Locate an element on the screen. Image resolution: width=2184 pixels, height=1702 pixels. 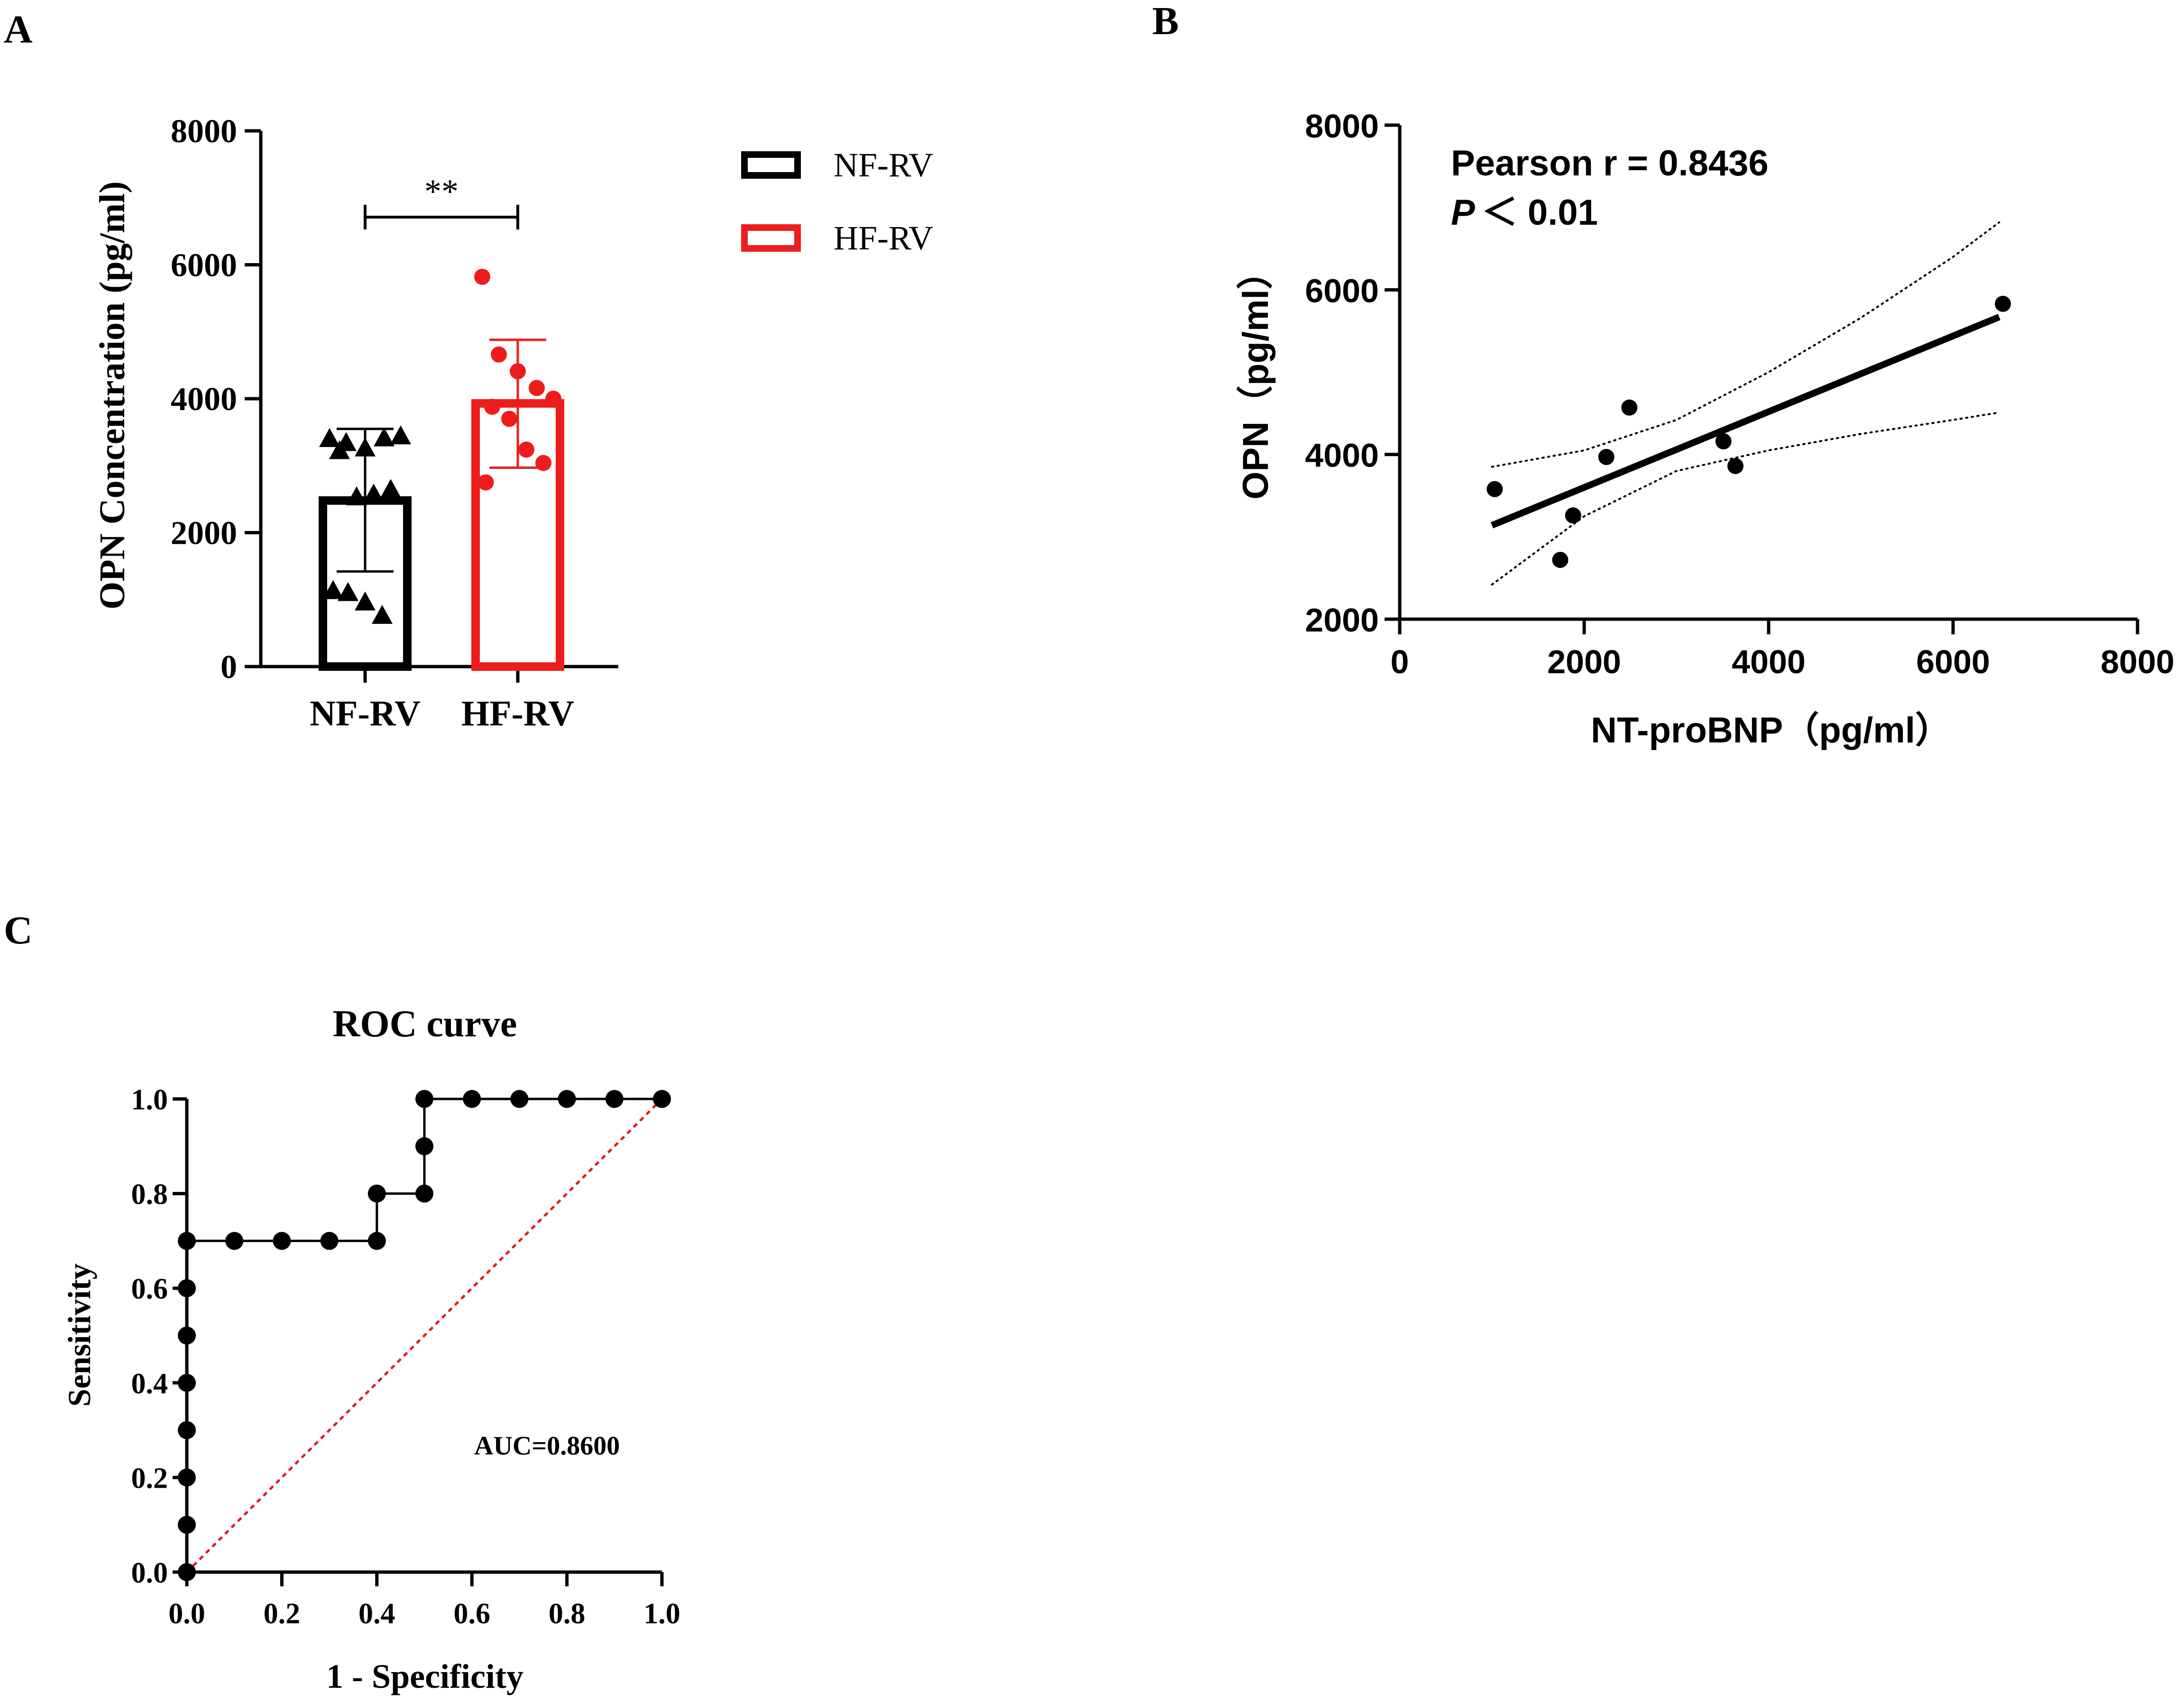
panel-c-x-tick-label: 0.0 is located at coordinates (186, 1614).